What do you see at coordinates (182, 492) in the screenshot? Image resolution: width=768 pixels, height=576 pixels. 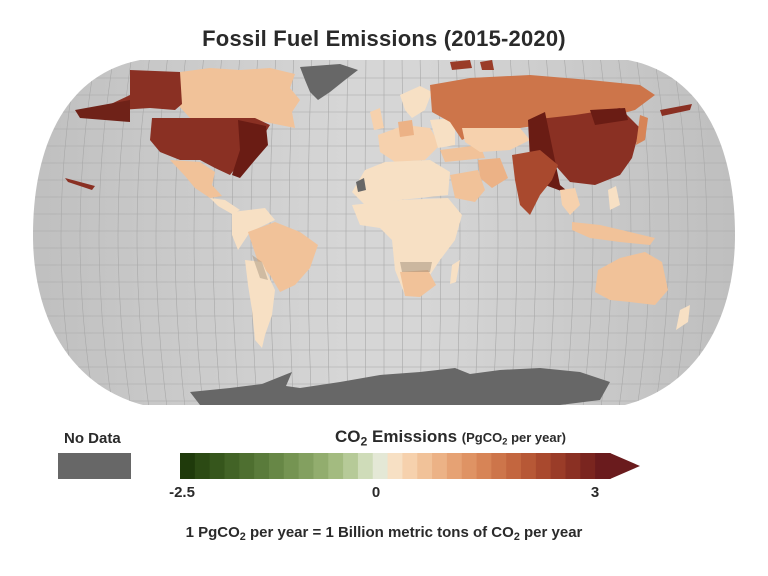 I see `tick-min: -2.5` at bounding box center [182, 492].